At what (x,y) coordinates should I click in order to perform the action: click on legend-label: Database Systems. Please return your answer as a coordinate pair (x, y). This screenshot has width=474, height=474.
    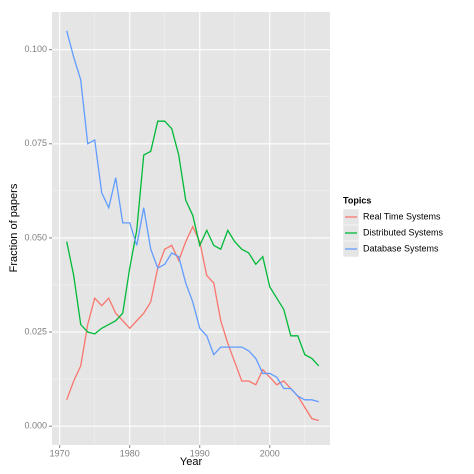
    Looking at the image, I should click on (401, 248).